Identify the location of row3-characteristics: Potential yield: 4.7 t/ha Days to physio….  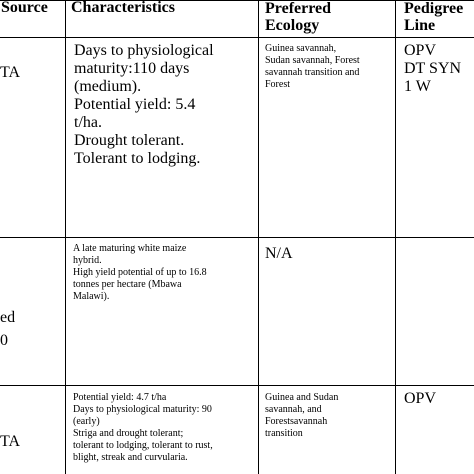
(161, 430).